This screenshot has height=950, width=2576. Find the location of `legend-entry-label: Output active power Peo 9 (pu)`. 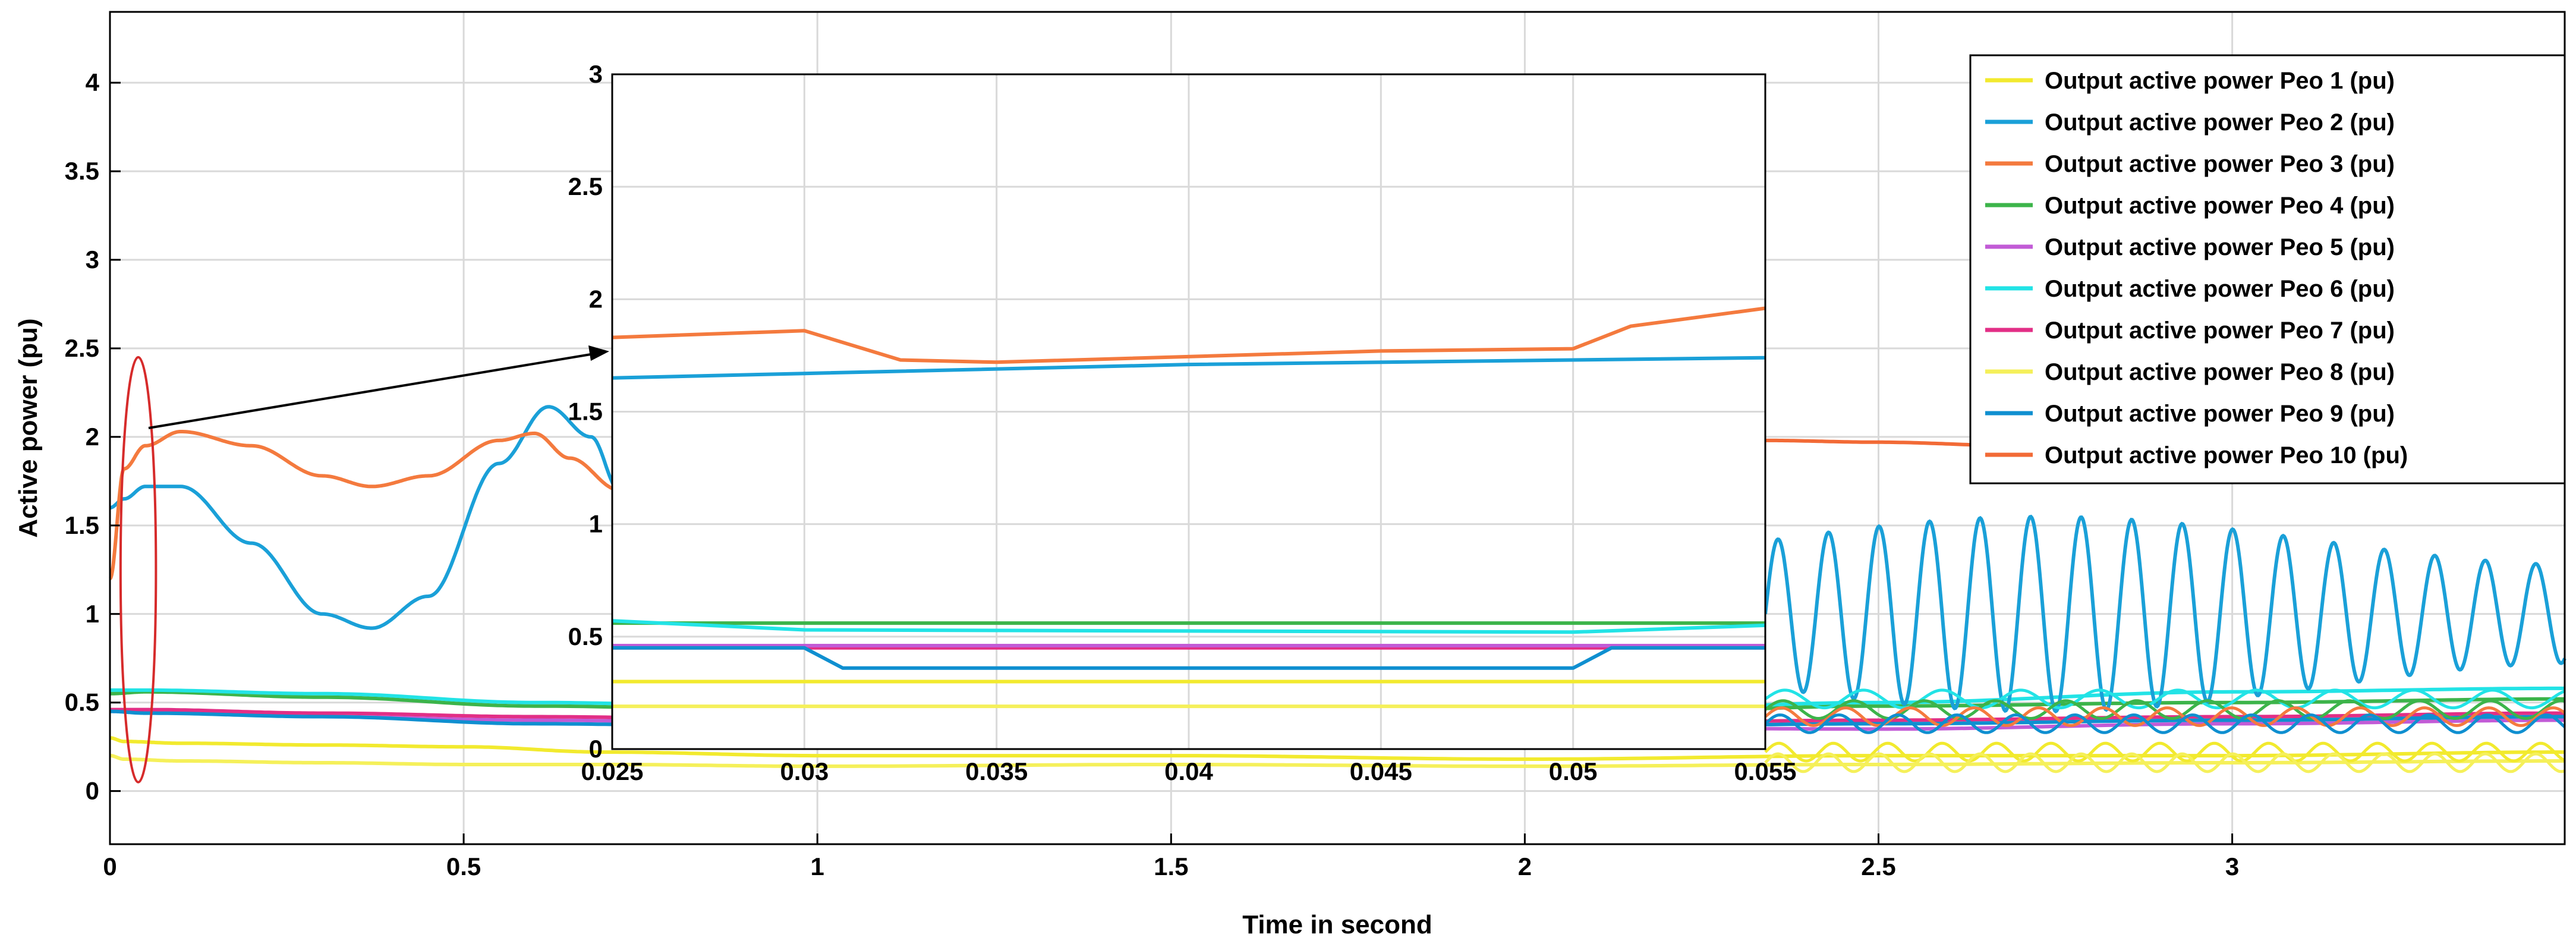

legend-entry-label: Output active power Peo 9 (pu) is located at coordinates (2220, 414).